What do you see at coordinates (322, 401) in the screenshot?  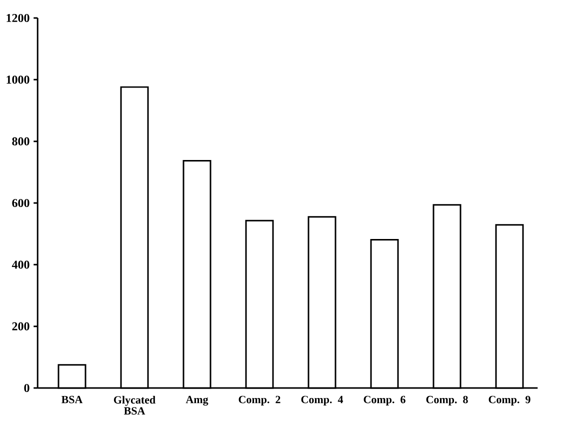 I see `x-tick-label: Comp. 4` at bounding box center [322, 401].